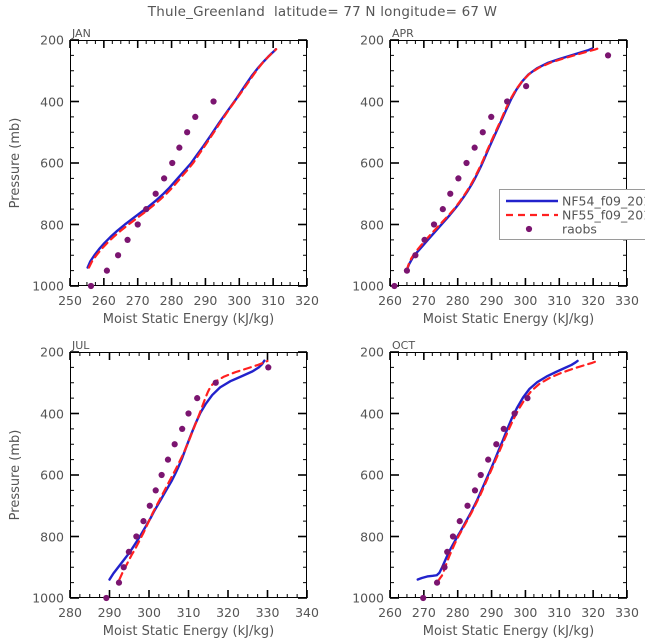 This screenshot has height=640, width=645. What do you see at coordinates (579, 229) in the screenshot?
I see `legend-label-raobs: raobs` at bounding box center [579, 229].